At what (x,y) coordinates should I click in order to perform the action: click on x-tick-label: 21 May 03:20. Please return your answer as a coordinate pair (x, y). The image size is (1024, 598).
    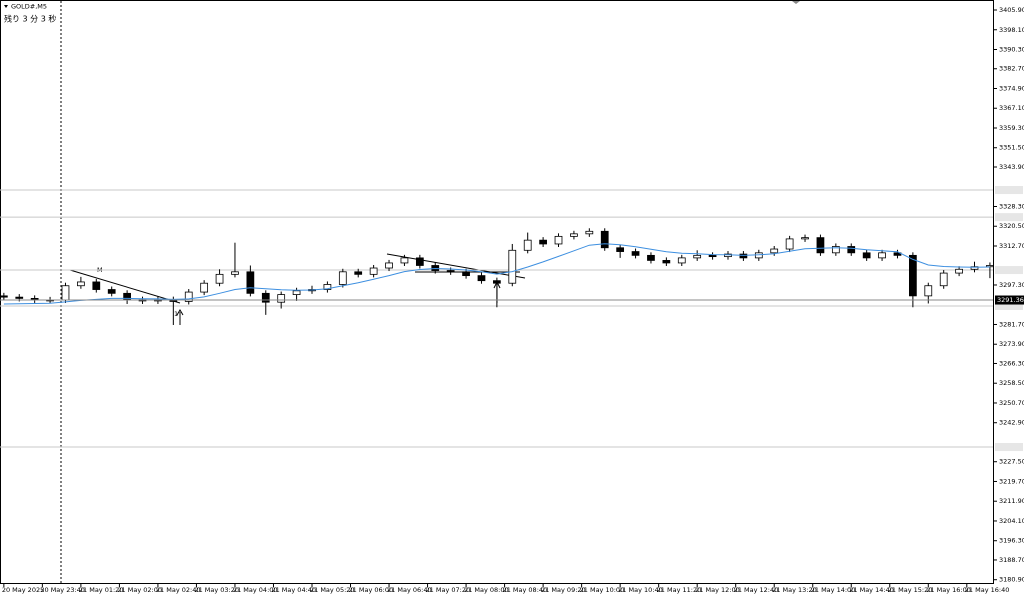
    Looking at the image, I should click on (216, 590).